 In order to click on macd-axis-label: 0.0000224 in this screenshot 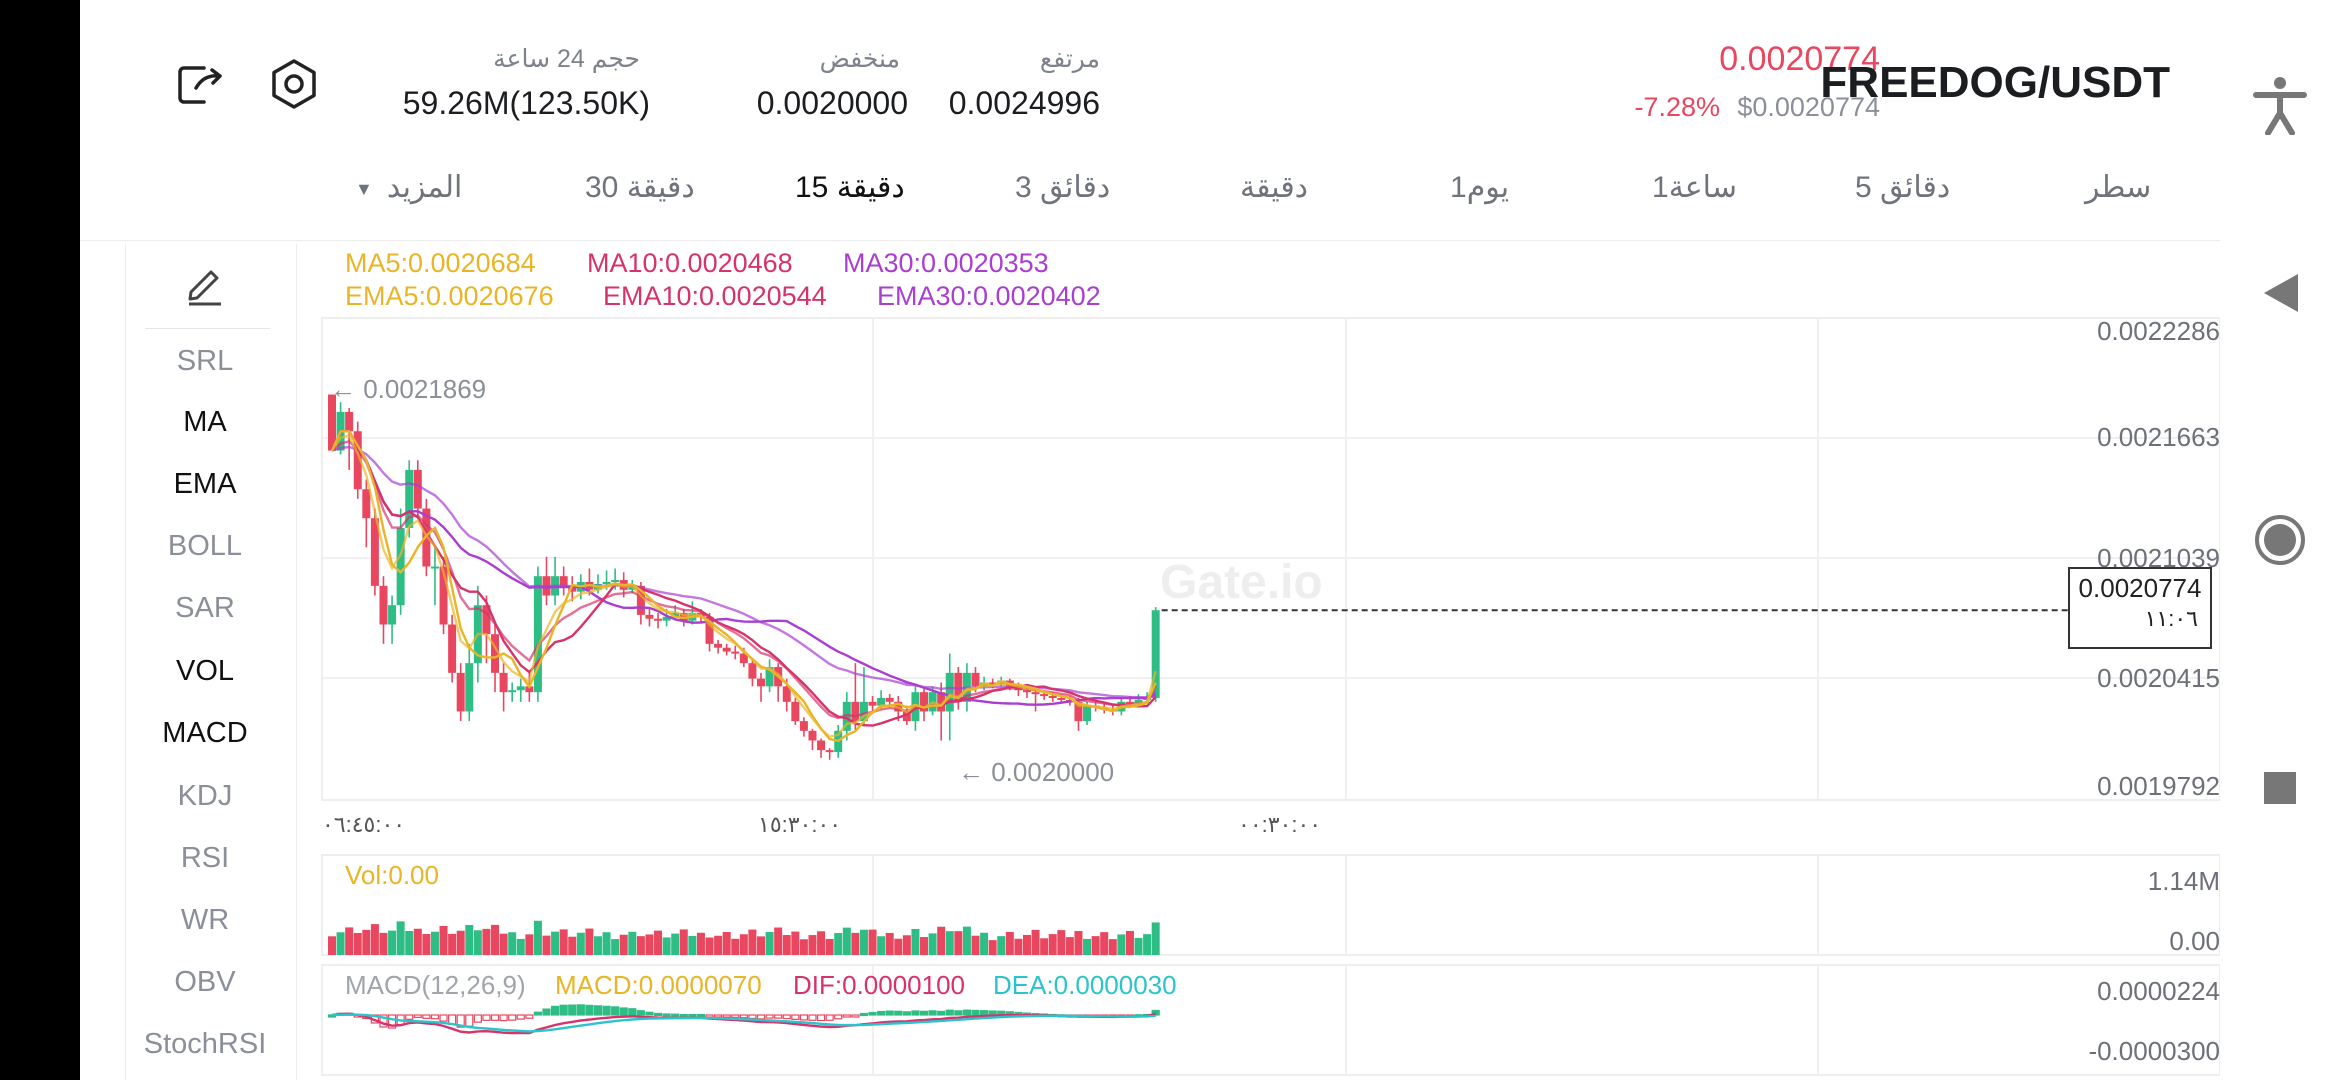, I will do `click(2158, 991)`.